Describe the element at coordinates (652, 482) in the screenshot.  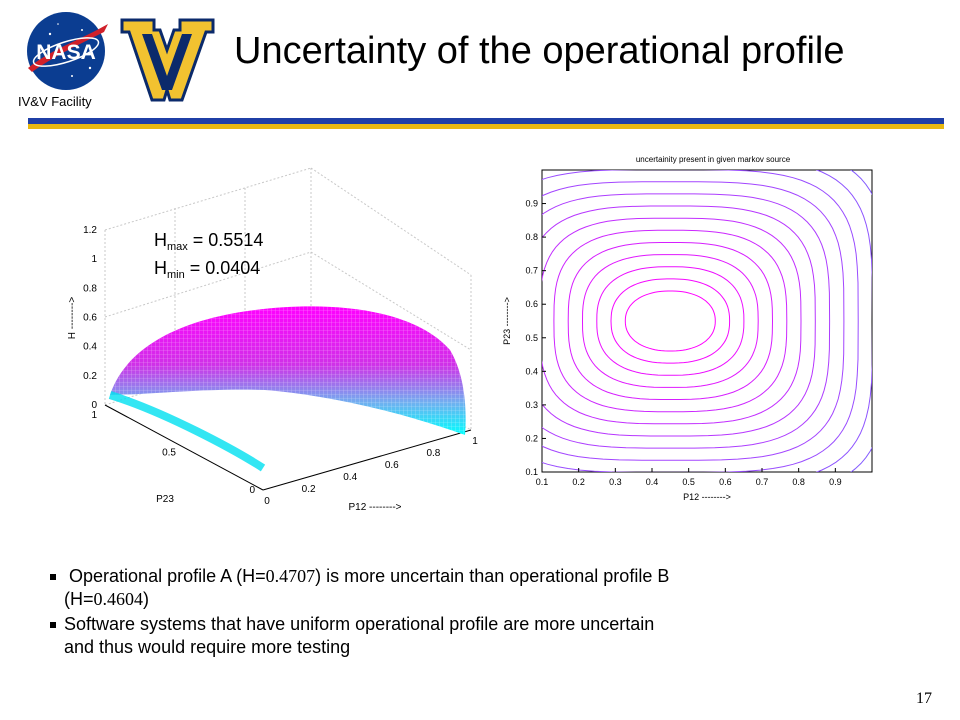
I see `contour-x-tick: 0.4` at that location.